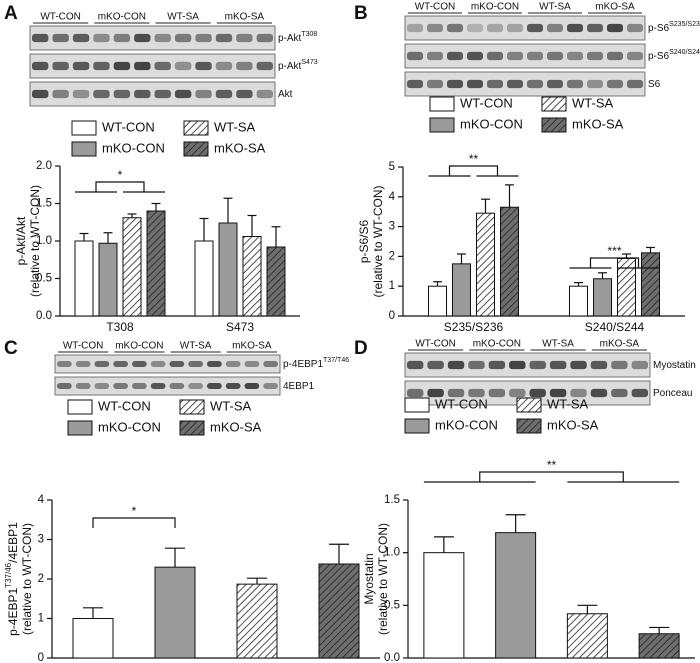  Describe the element at coordinates (120, 327) in the screenshot. I see `x-tick-label: T308` at that location.